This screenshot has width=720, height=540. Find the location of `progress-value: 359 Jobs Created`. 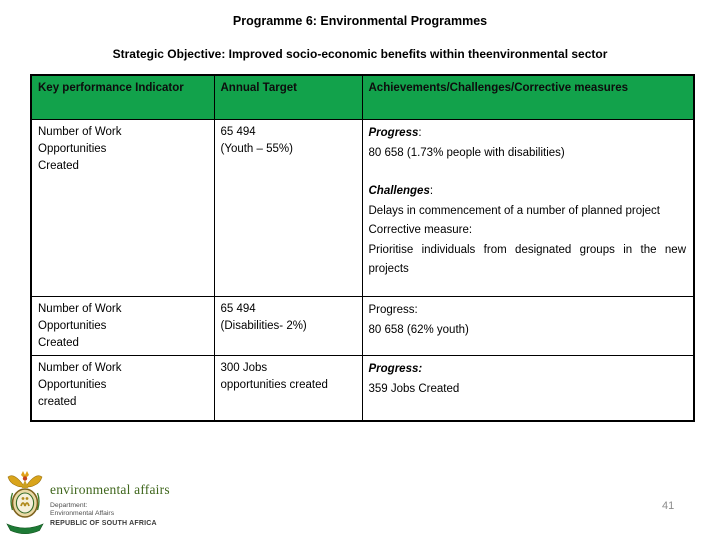

progress-value: 359 Jobs Created is located at coordinates (414, 388).